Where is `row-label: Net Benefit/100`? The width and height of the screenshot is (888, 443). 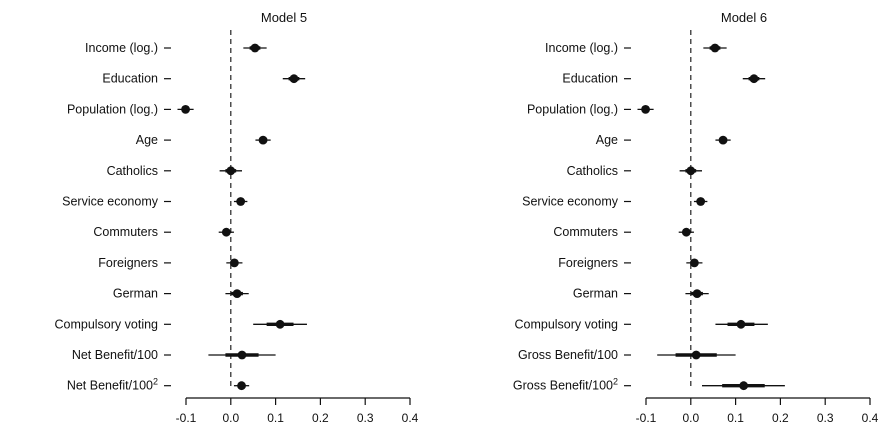
row-label: Net Benefit/100 is located at coordinates (115, 355).